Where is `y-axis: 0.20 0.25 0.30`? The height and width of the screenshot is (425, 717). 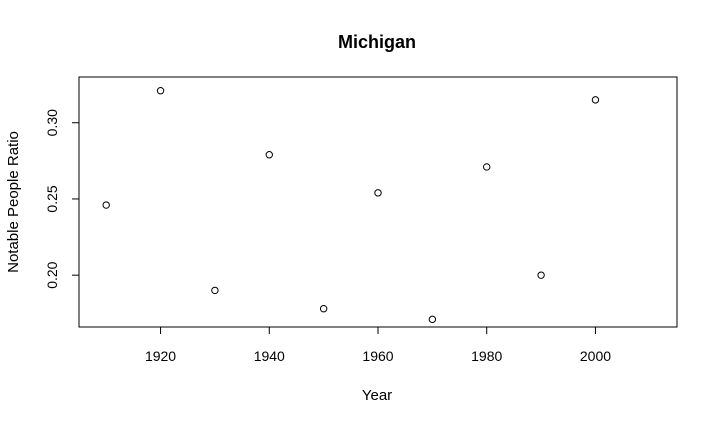 y-axis: 0.20 0.25 0.30 is located at coordinates (62, 199).